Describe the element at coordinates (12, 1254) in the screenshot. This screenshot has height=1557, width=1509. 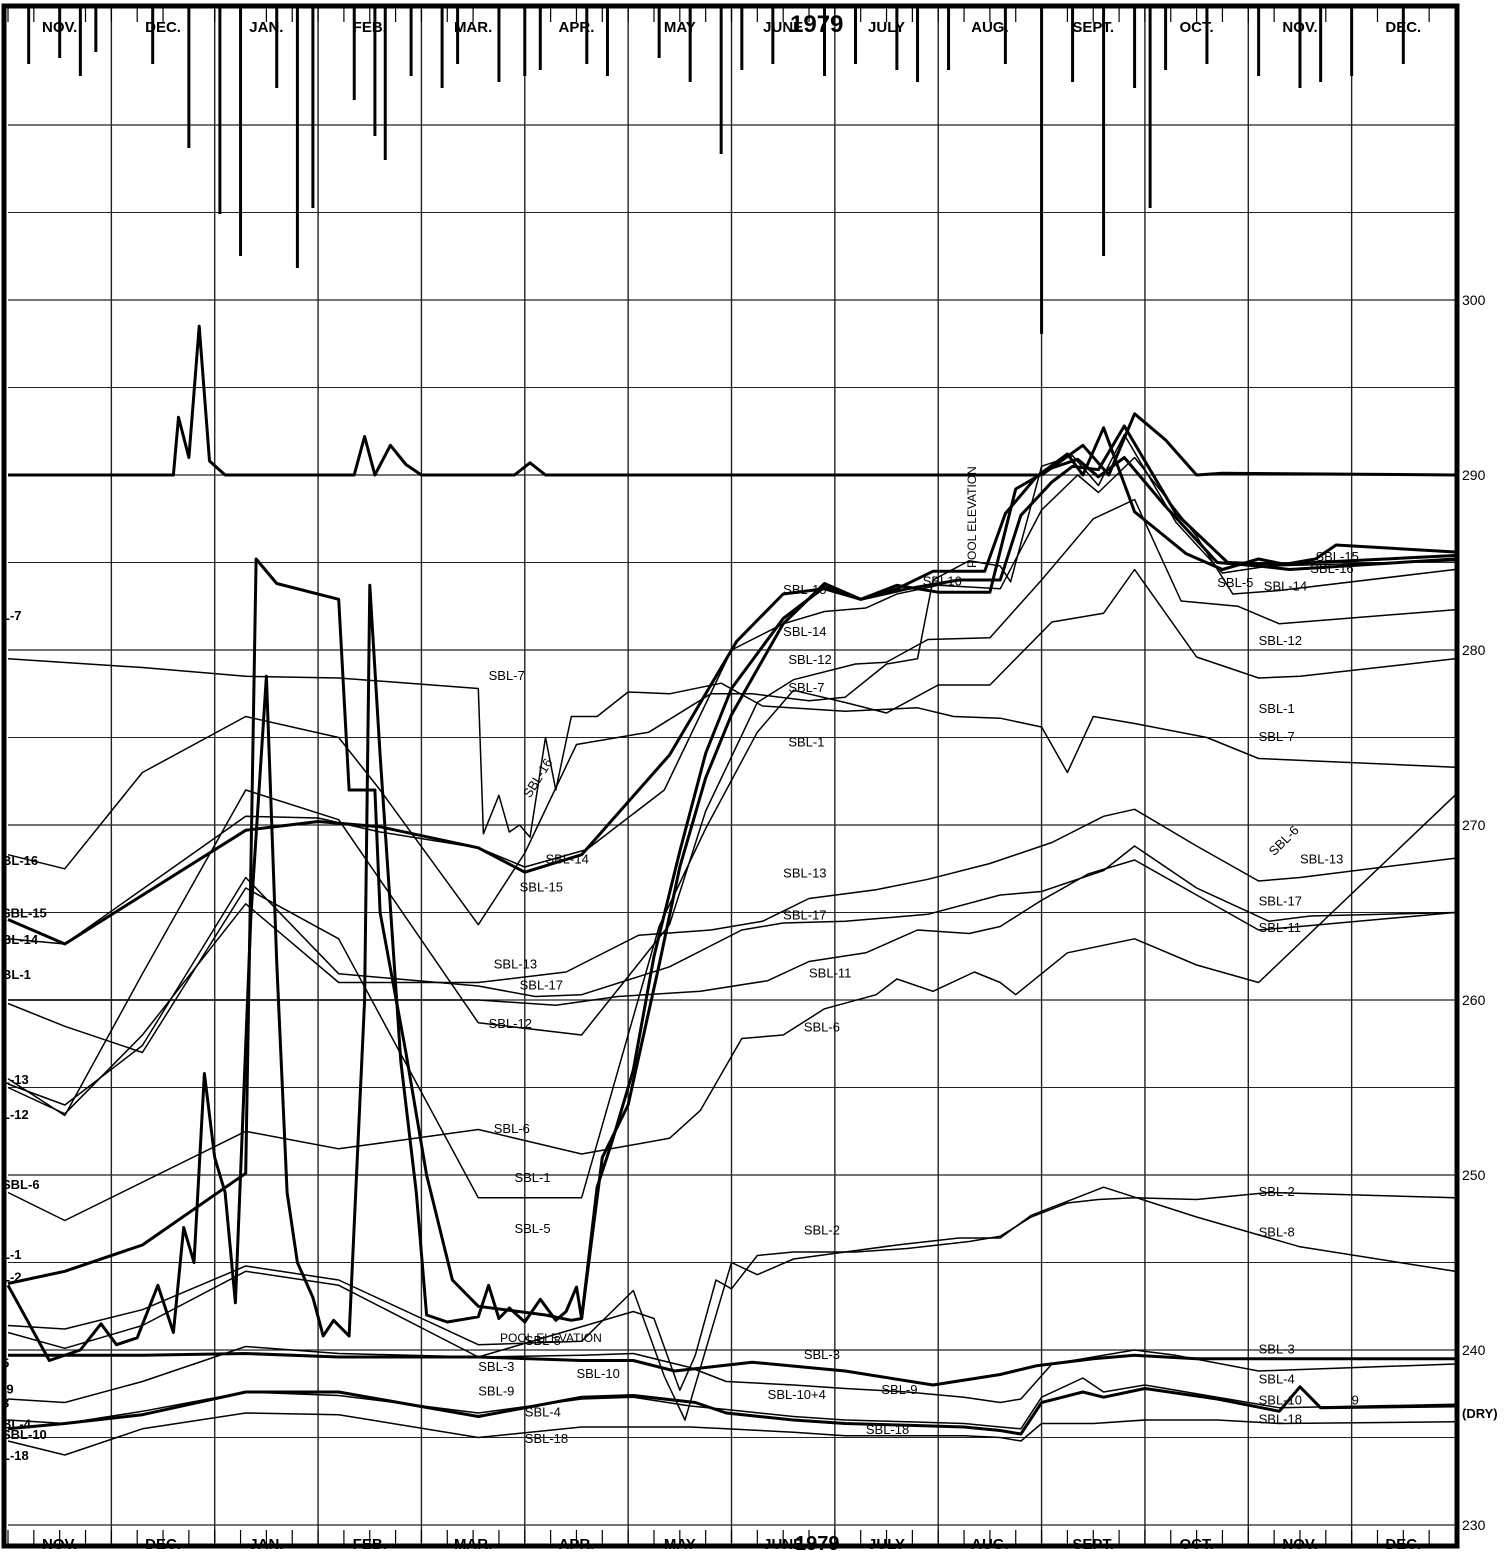
I see `left-edge-label: L-1` at that location.